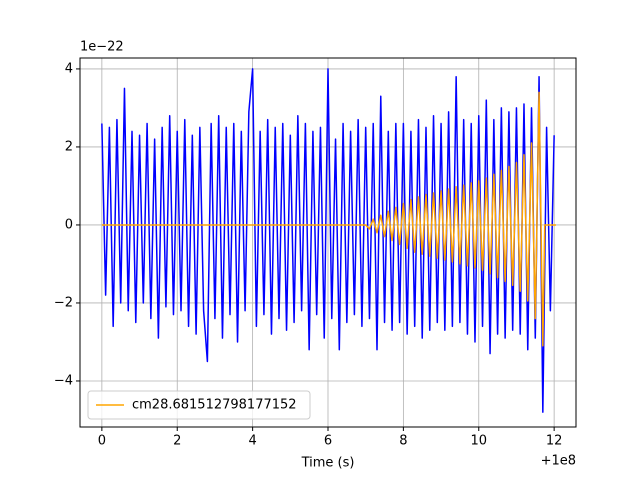 This screenshot has height=480, width=640. What do you see at coordinates (63, 302) in the screenshot?
I see `y-tick-label: −2` at bounding box center [63, 302].